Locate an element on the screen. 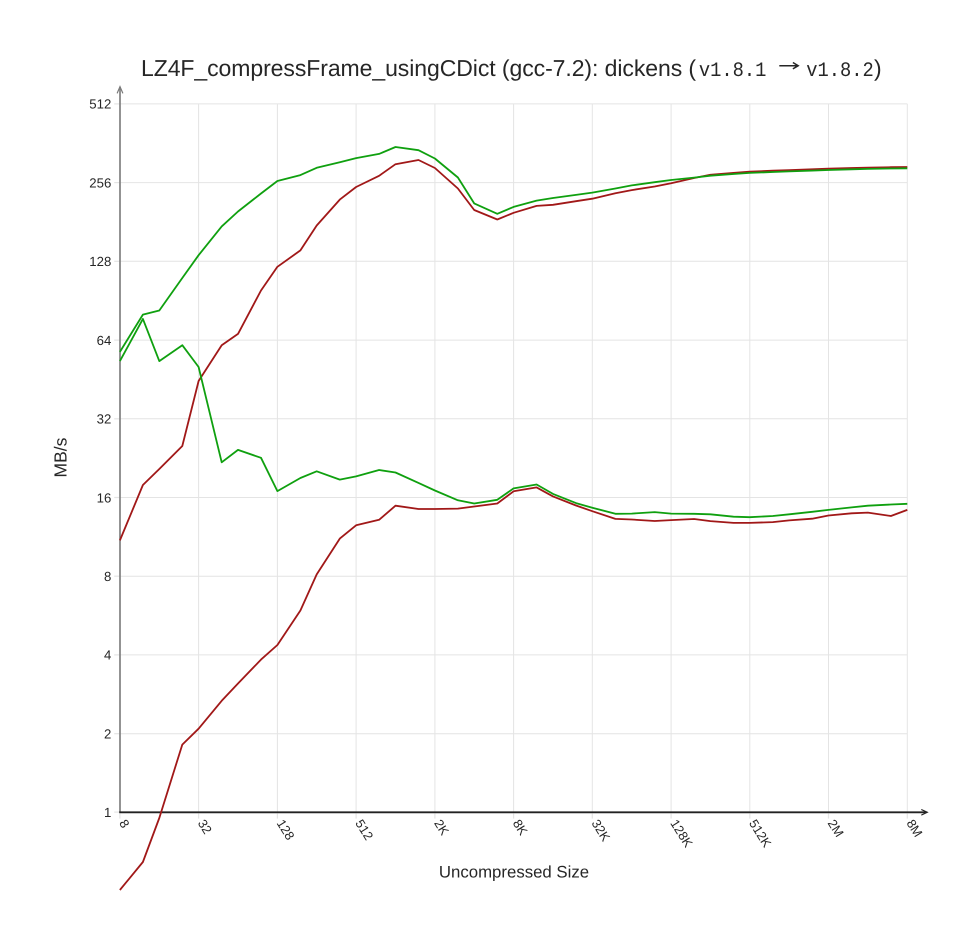 The height and width of the screenshot is (947, 980). svg-text: v1.8.1 is located at coordinates (733, 71).